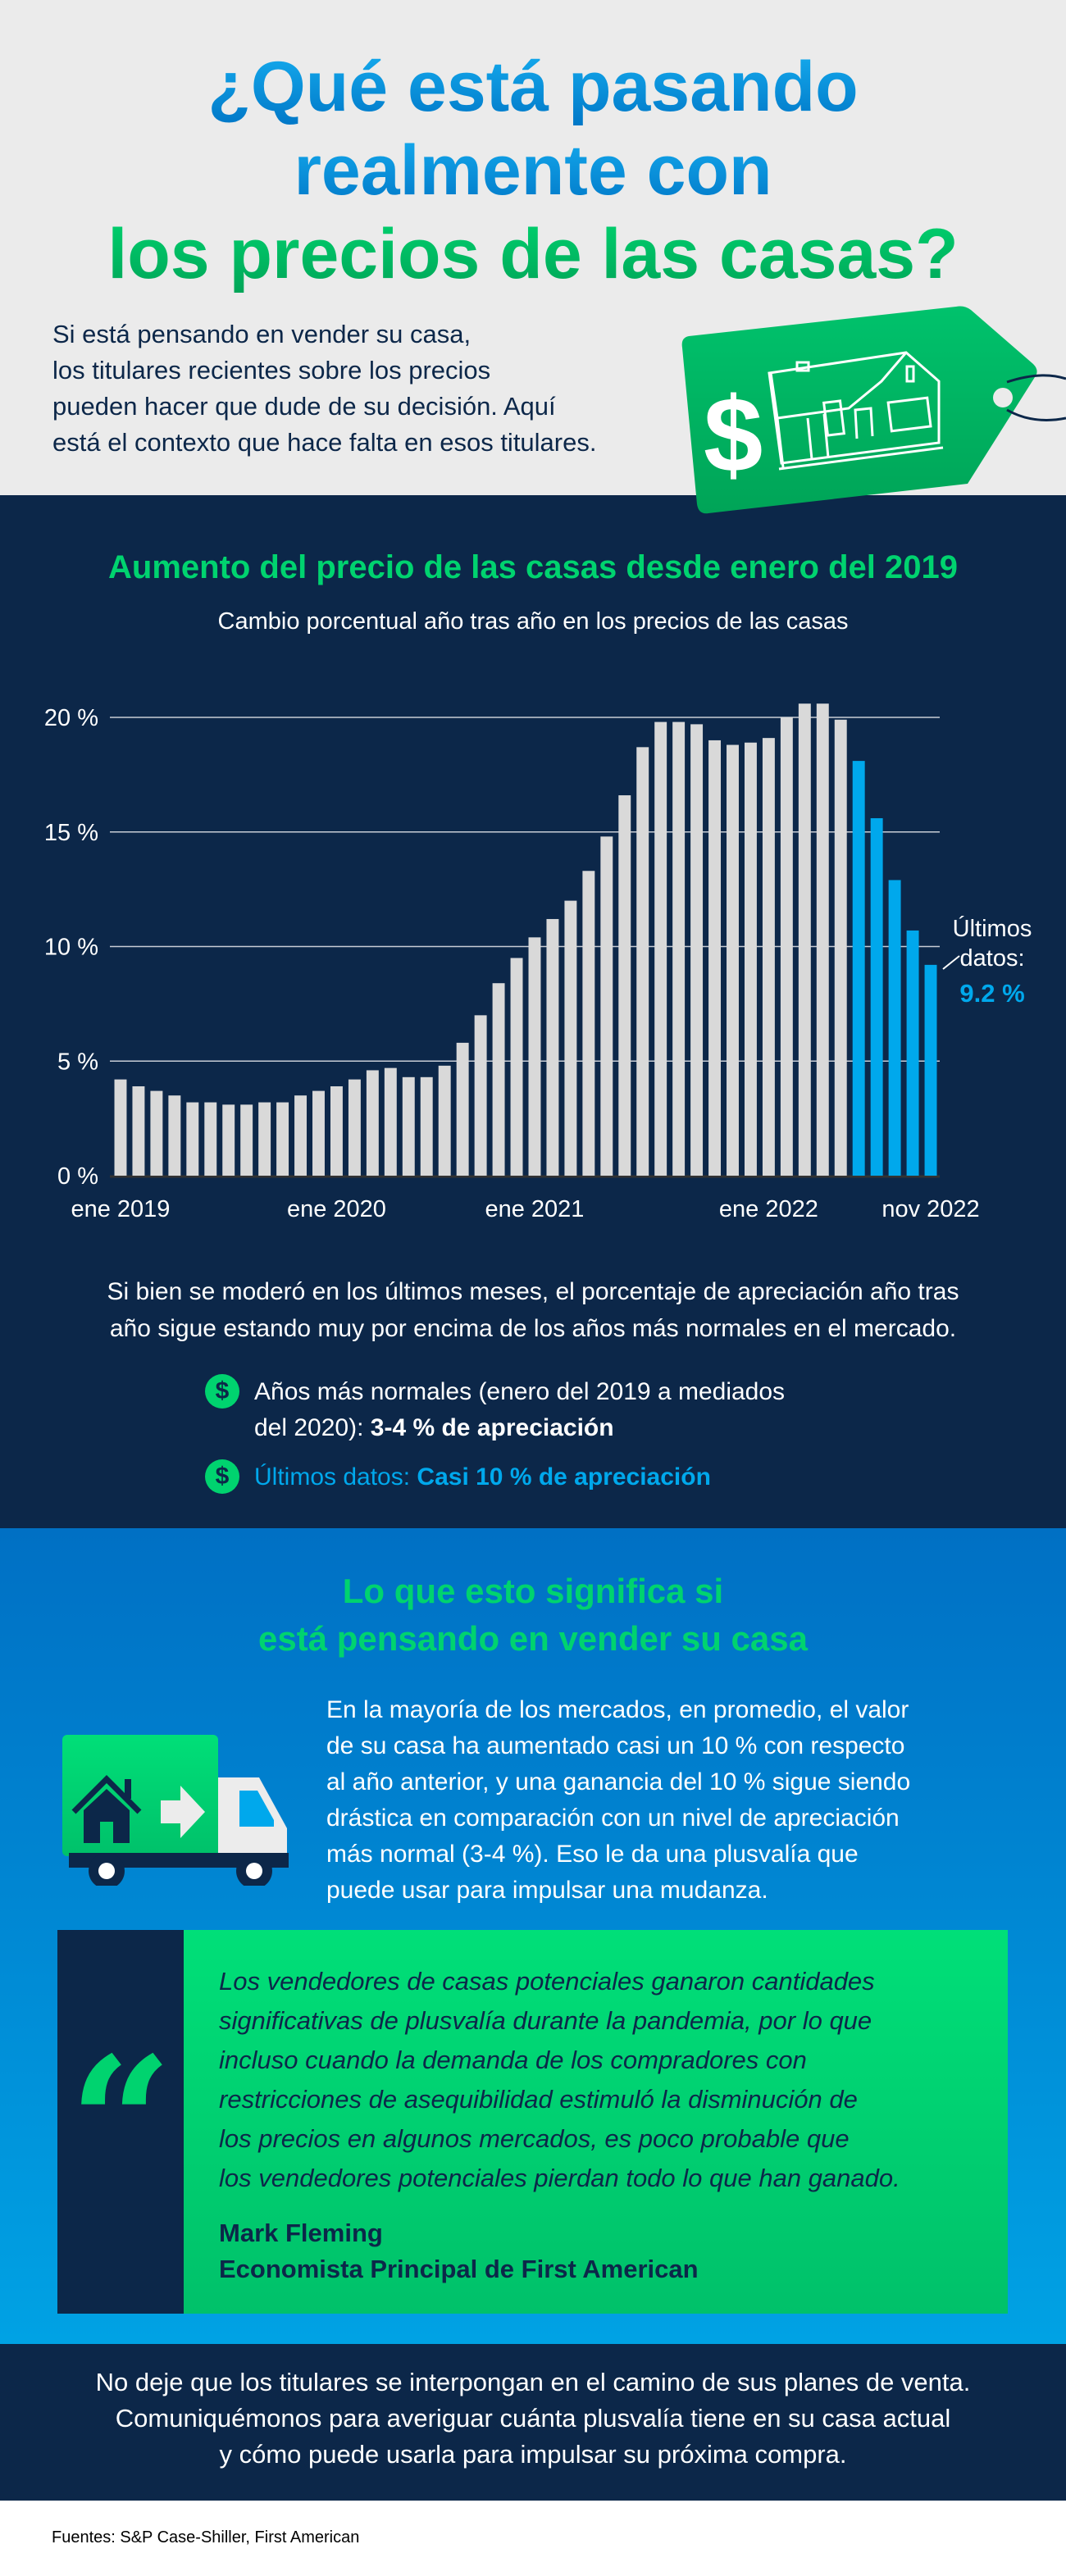 This screenshot has height=2576, width=1066. Describe the element at coordinates (525, 939) in the screenshot. I see `bars` at that location.